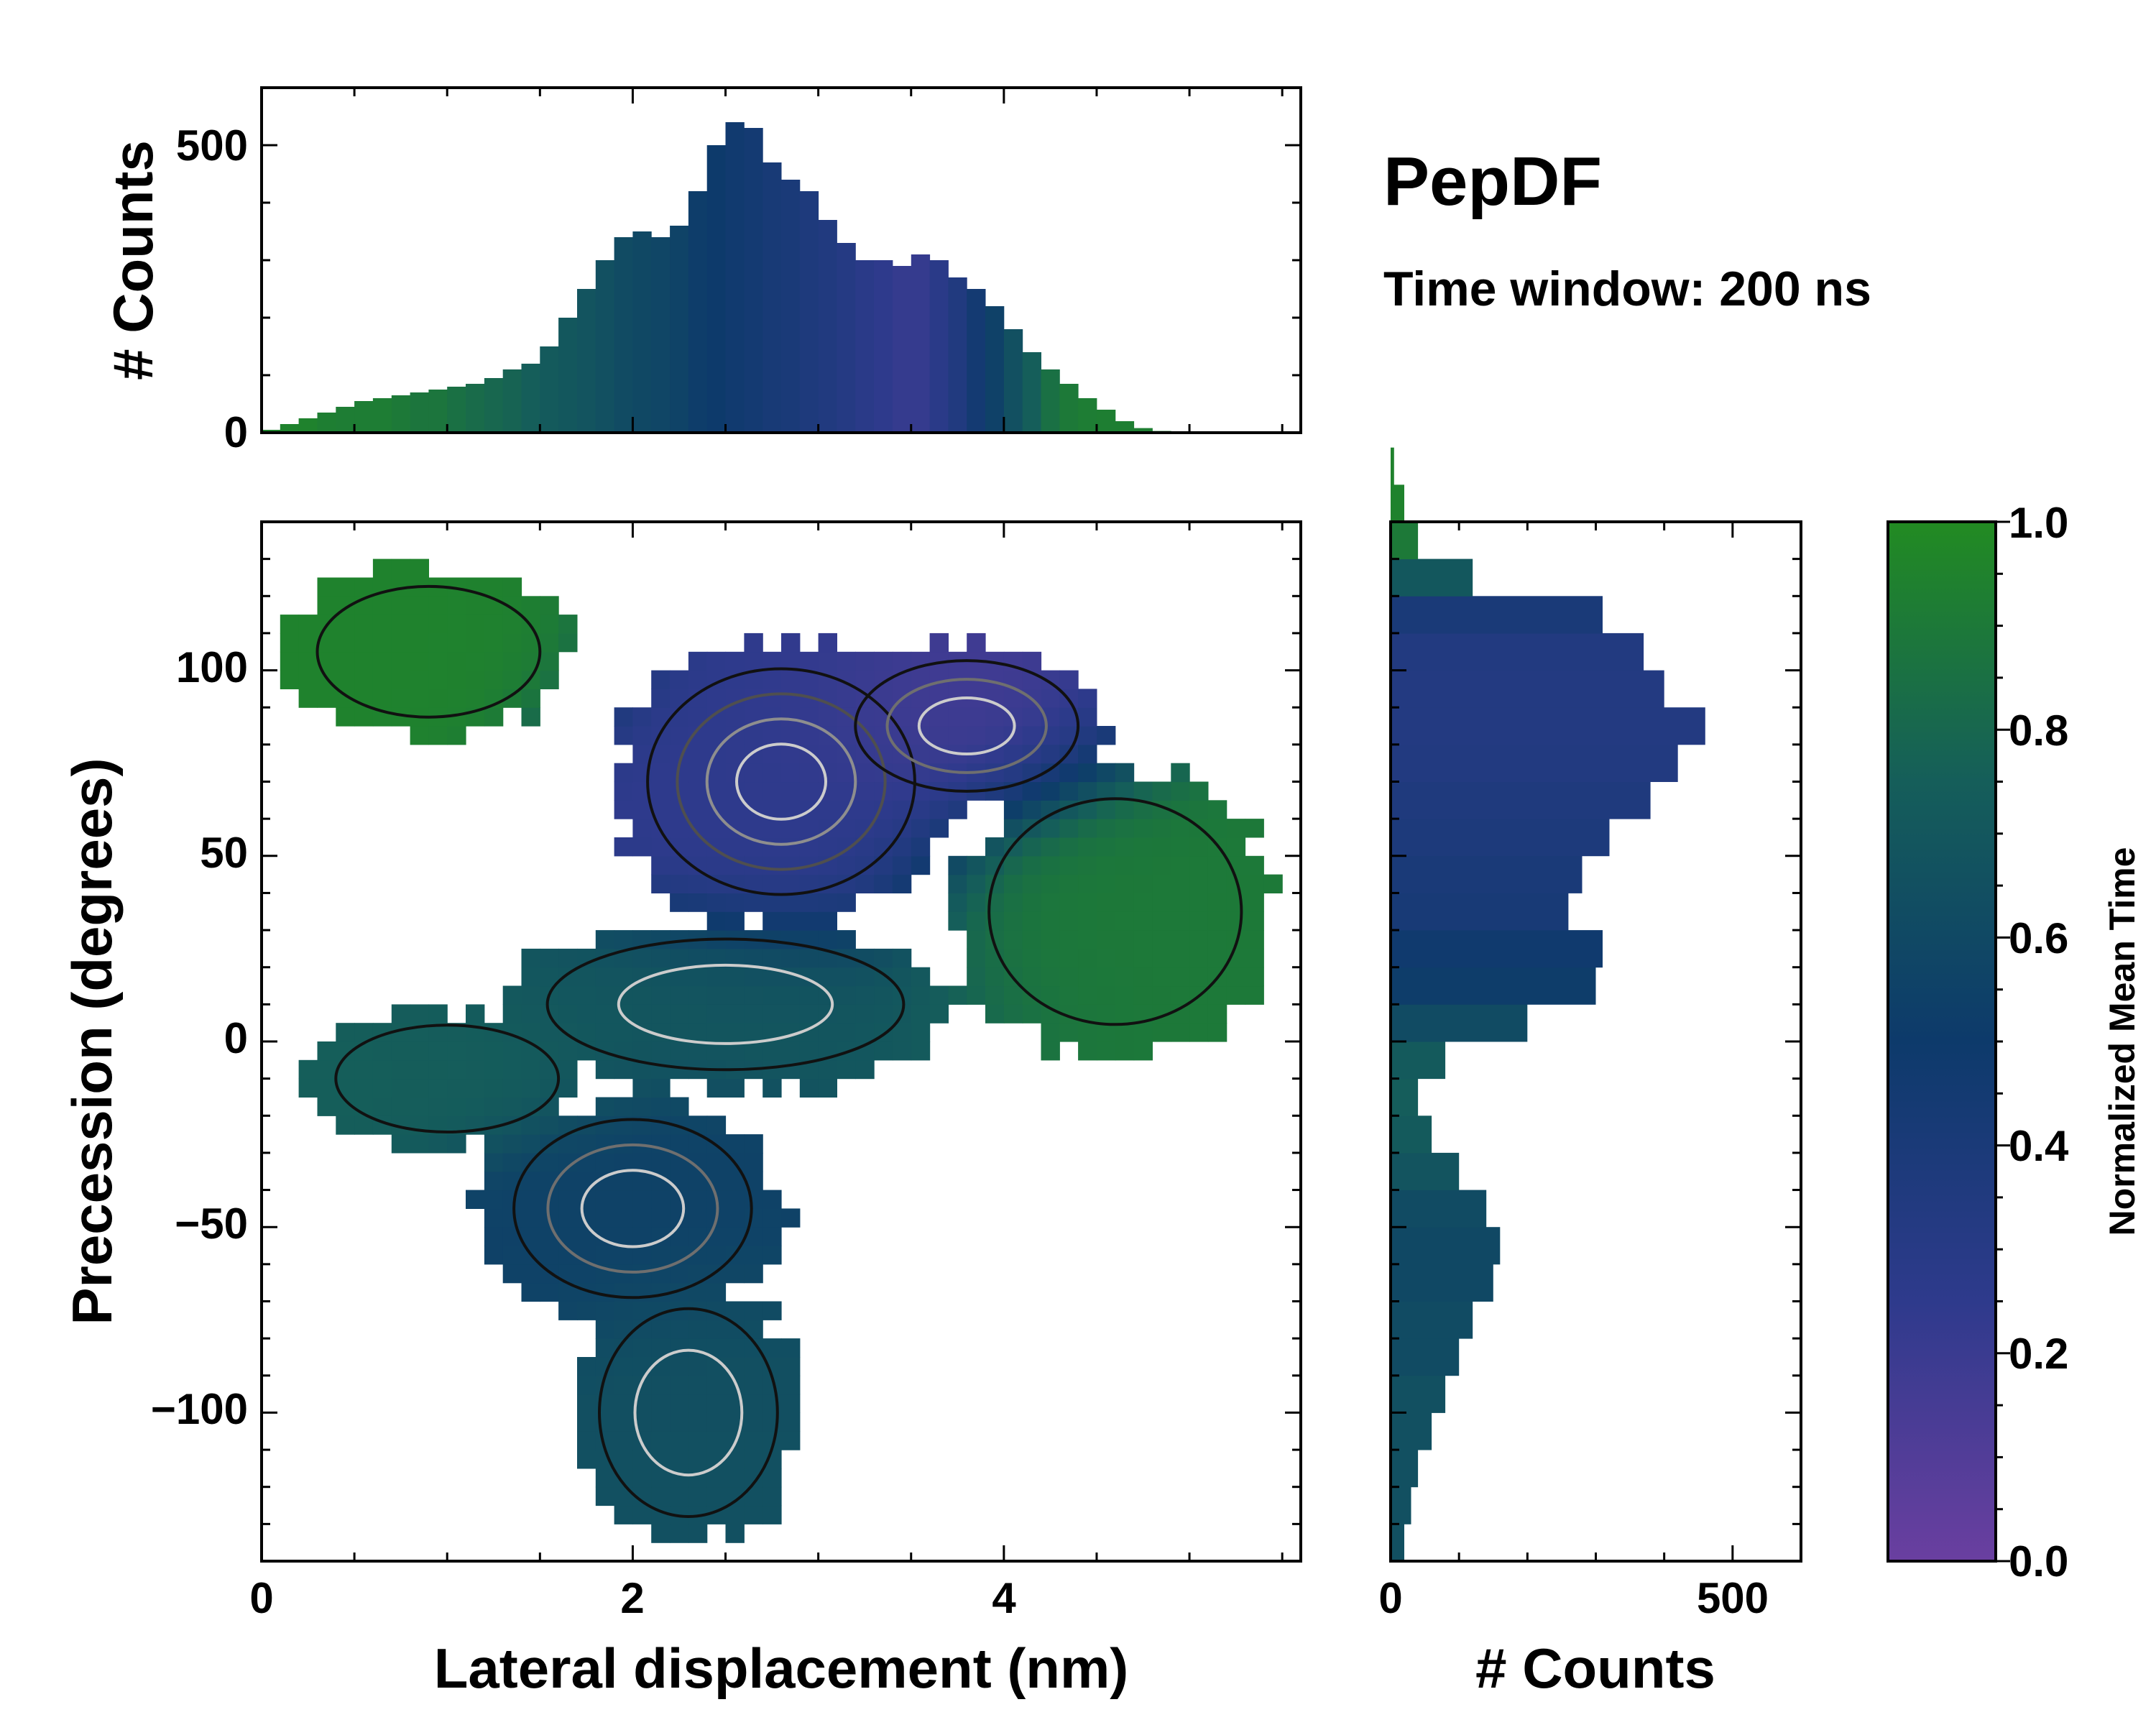 This screenshot has height=1725, width=2156. What do you see at coordinates (2038, 938) in the screenshot?
I see `colorbar-tick-label-0.6: 0.6` at bounding box center [2038, 938].